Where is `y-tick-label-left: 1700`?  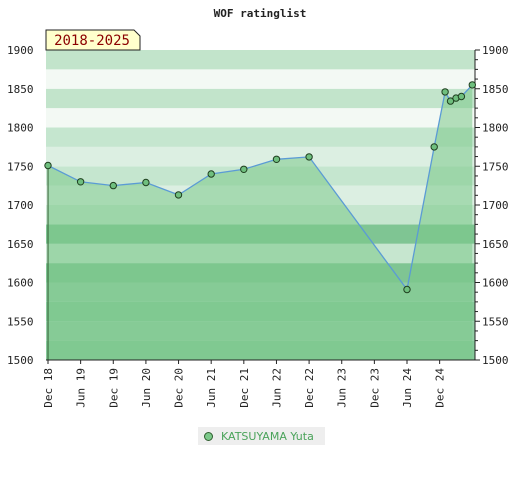
y-tick-label-left: 1700 is located at coordinates (20, 205).